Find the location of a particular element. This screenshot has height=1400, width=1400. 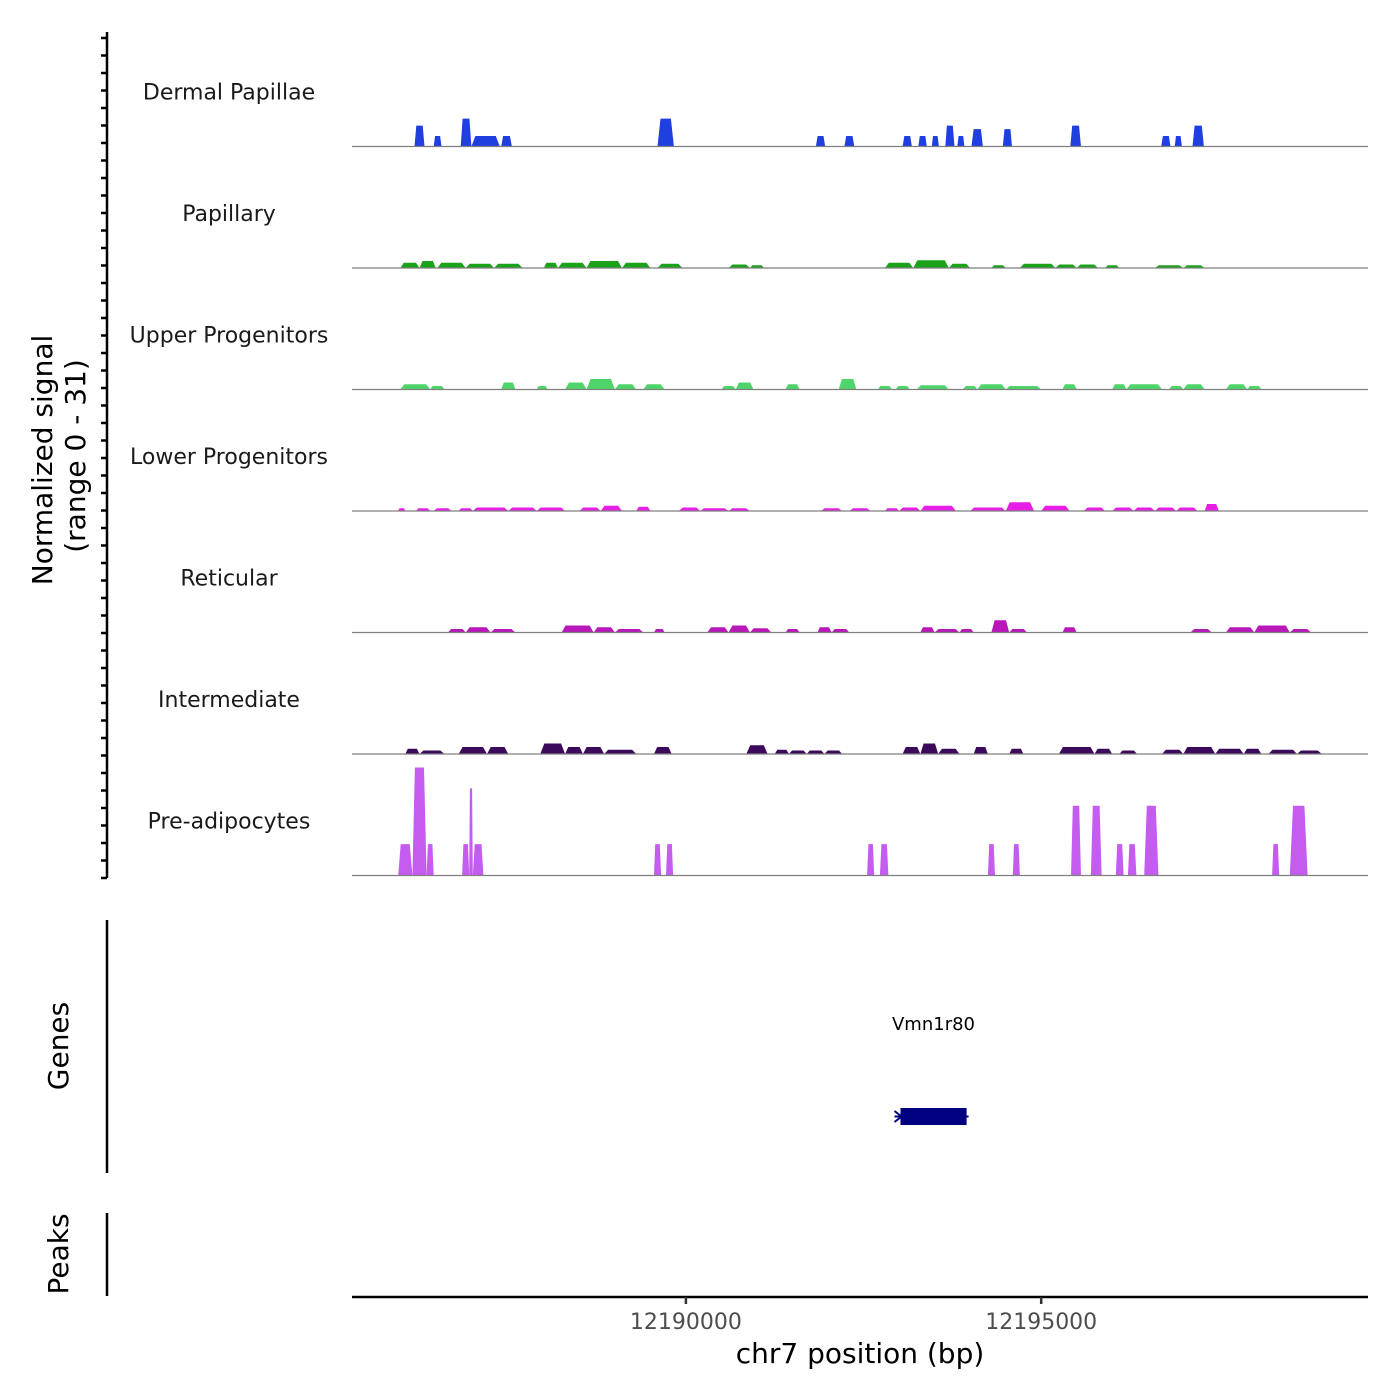

track-pre-adipocytes: Pre-adipocytes is located at coordinates (758, 822).